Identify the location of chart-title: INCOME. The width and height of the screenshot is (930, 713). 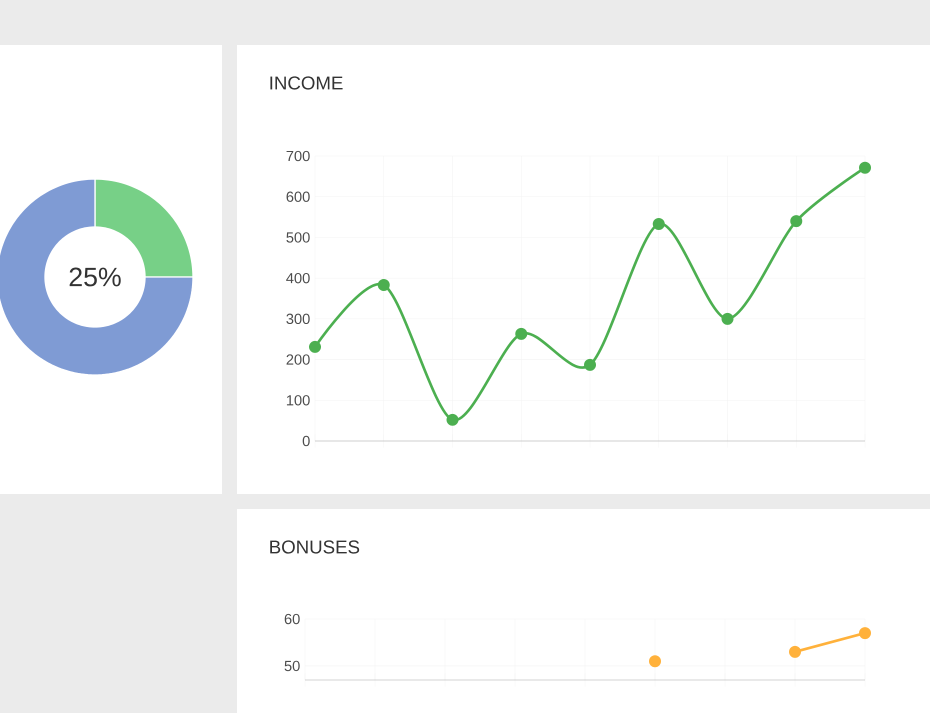
(306, 83).